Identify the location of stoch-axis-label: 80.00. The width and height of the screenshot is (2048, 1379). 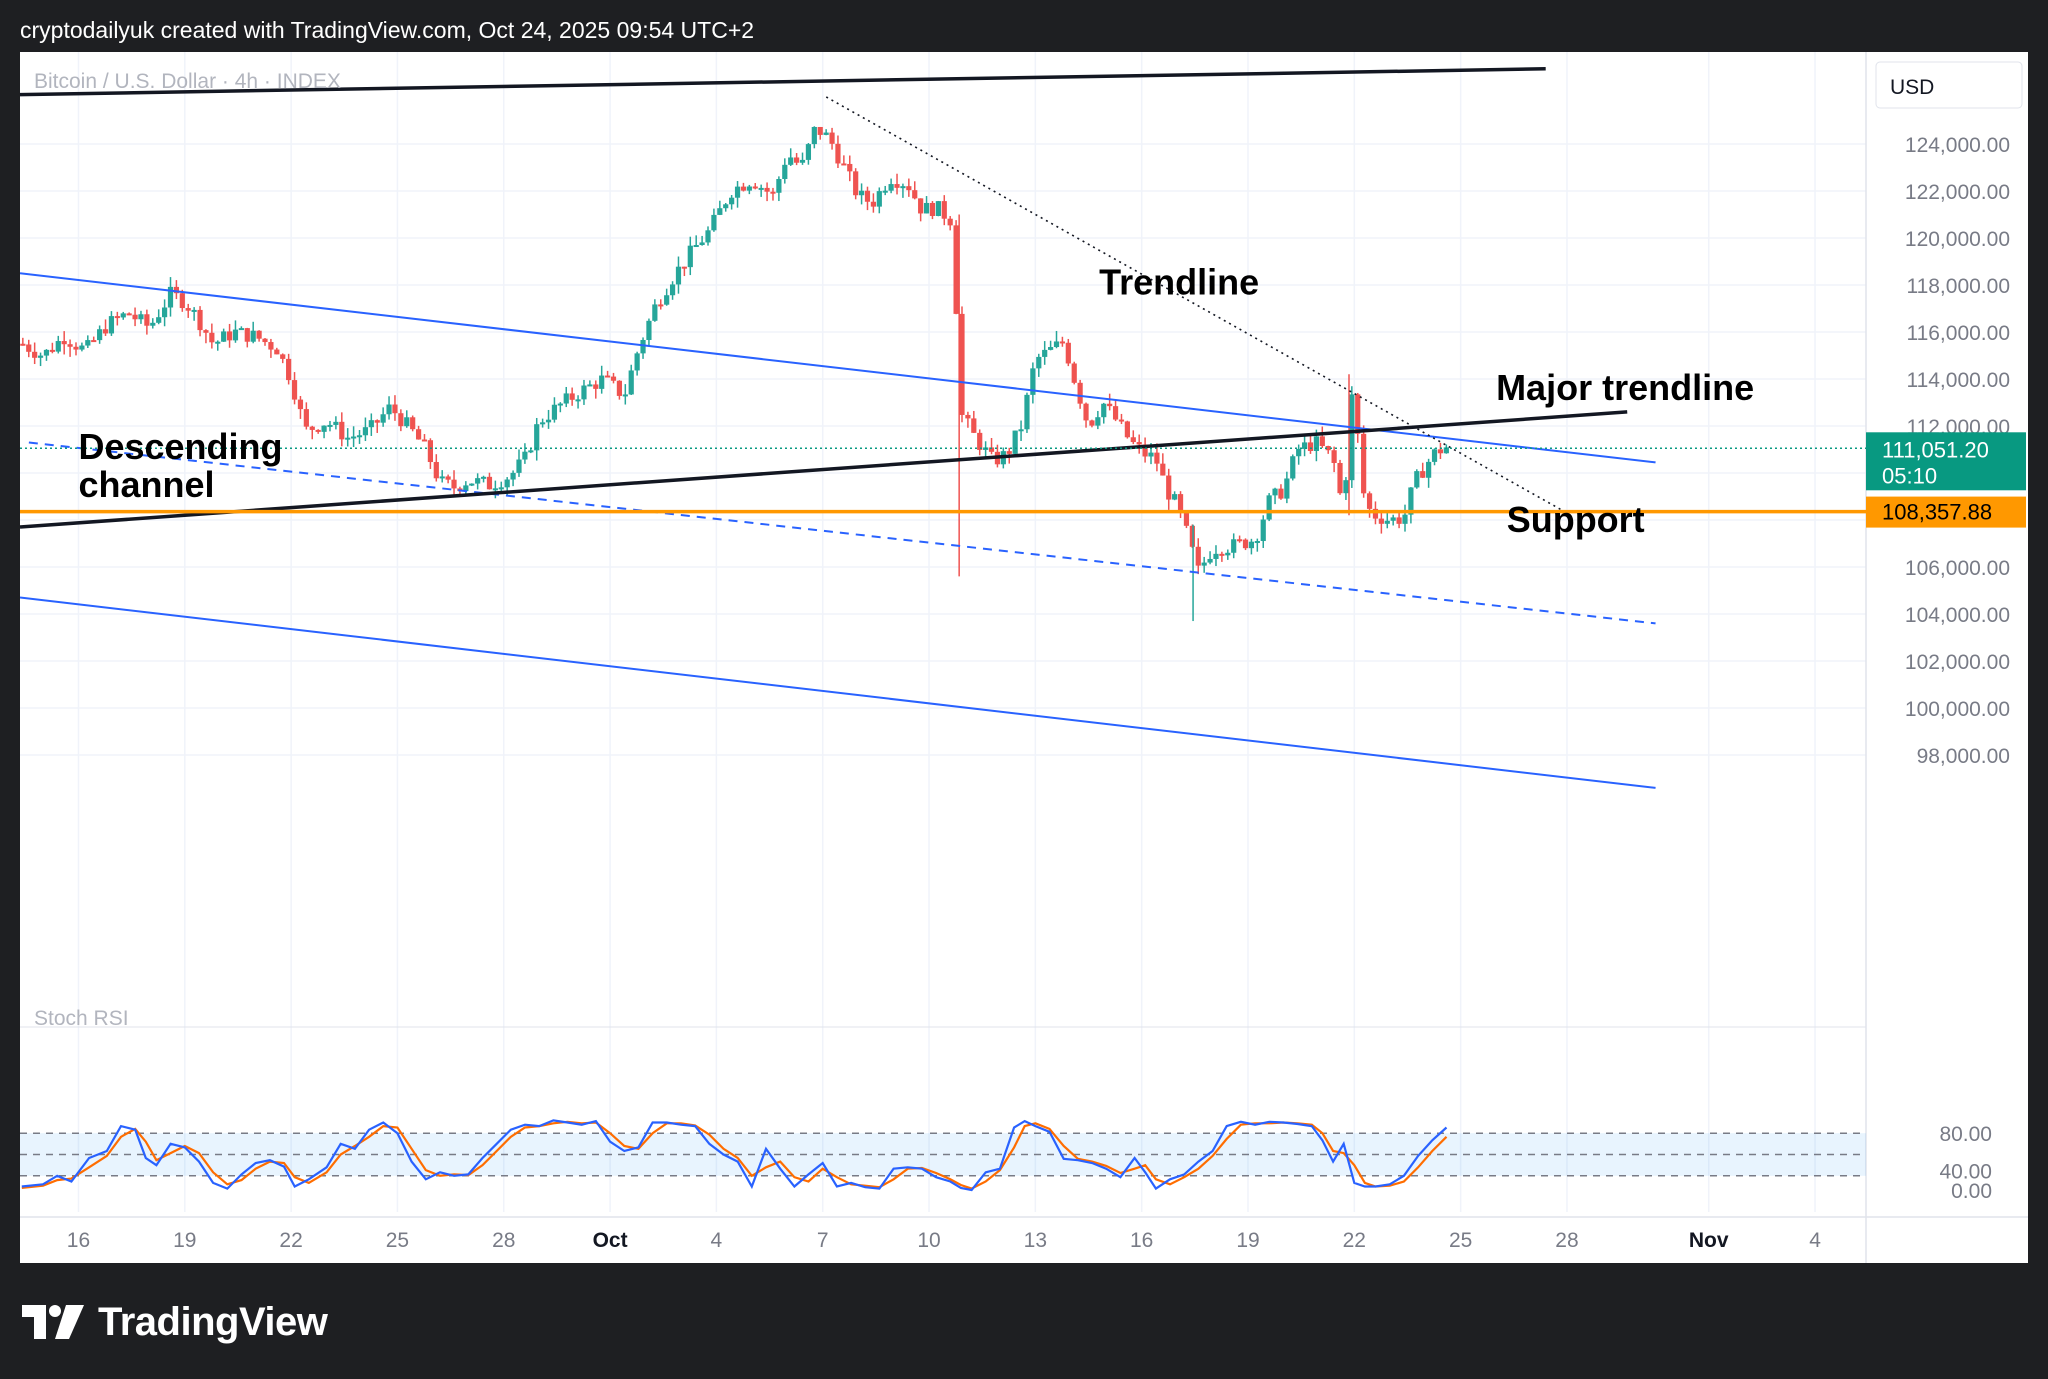
(1965, 1134).